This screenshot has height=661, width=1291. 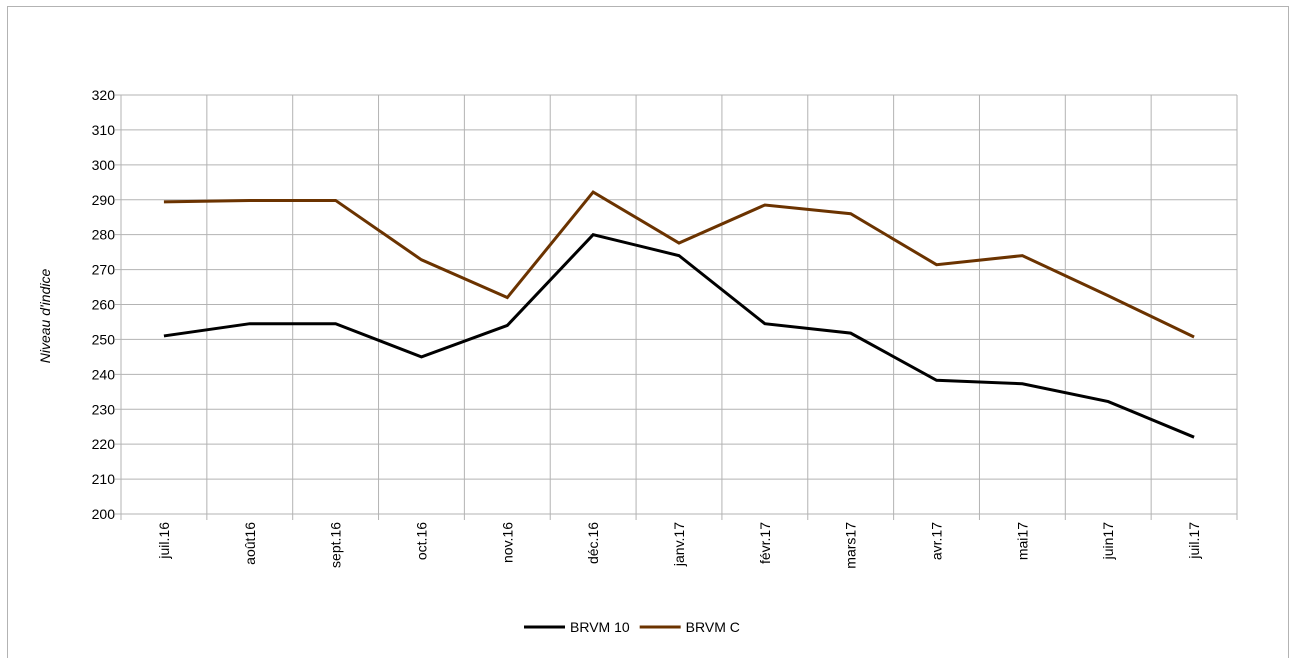 I want to click on x-tick-label: juin17, so click(x=1108, y=541).